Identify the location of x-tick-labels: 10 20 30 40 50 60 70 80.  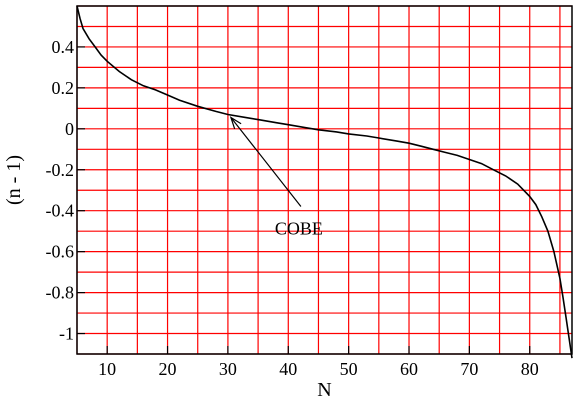
(318, 369).